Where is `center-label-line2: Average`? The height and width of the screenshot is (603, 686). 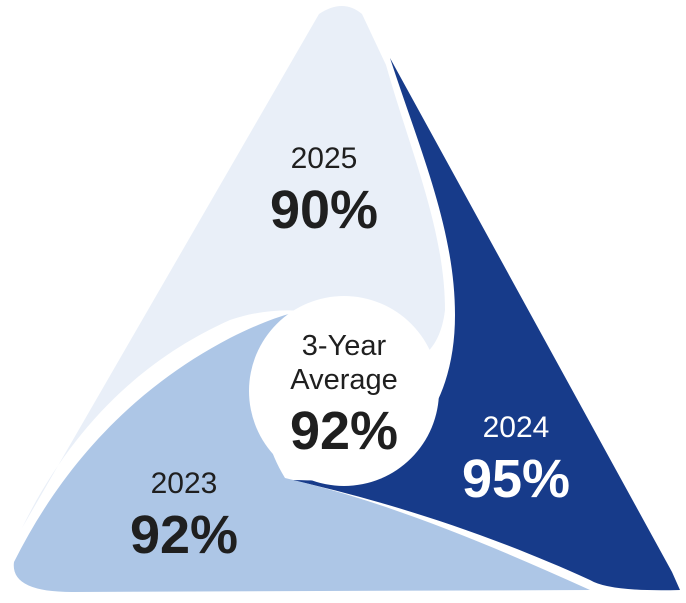
center-label-line2: Average is located at coordinates (344, 380).